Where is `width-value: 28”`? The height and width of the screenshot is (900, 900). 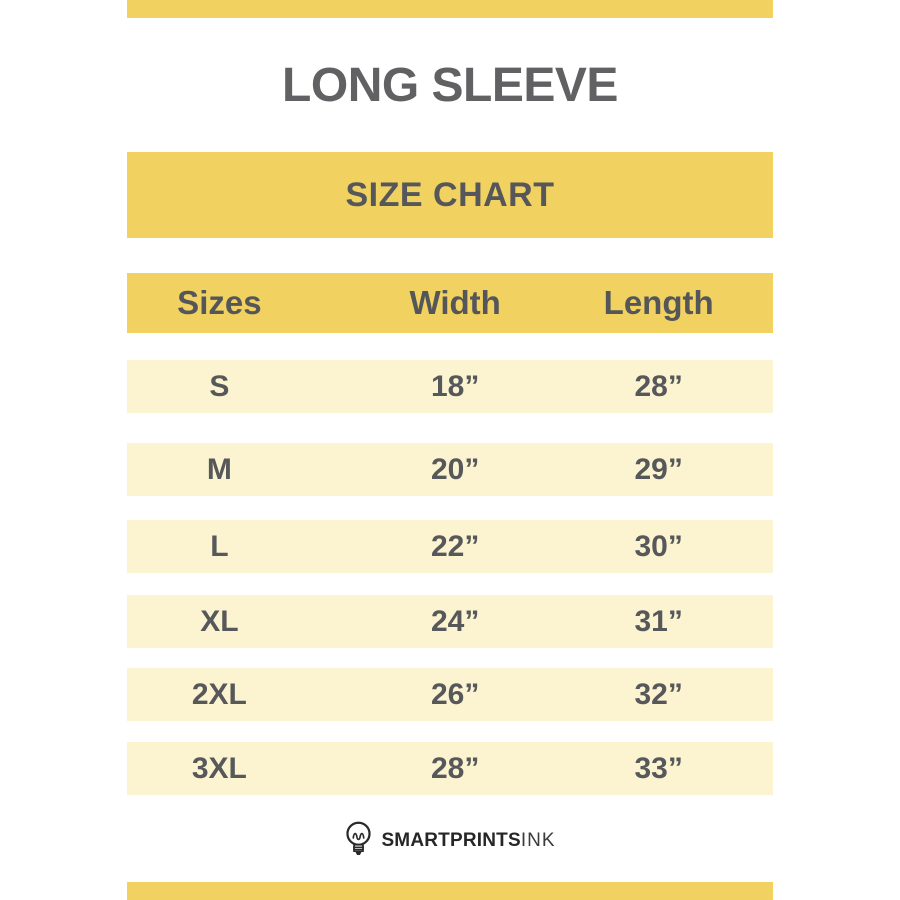 width-value: 28” is located at coordinates (455, 768).